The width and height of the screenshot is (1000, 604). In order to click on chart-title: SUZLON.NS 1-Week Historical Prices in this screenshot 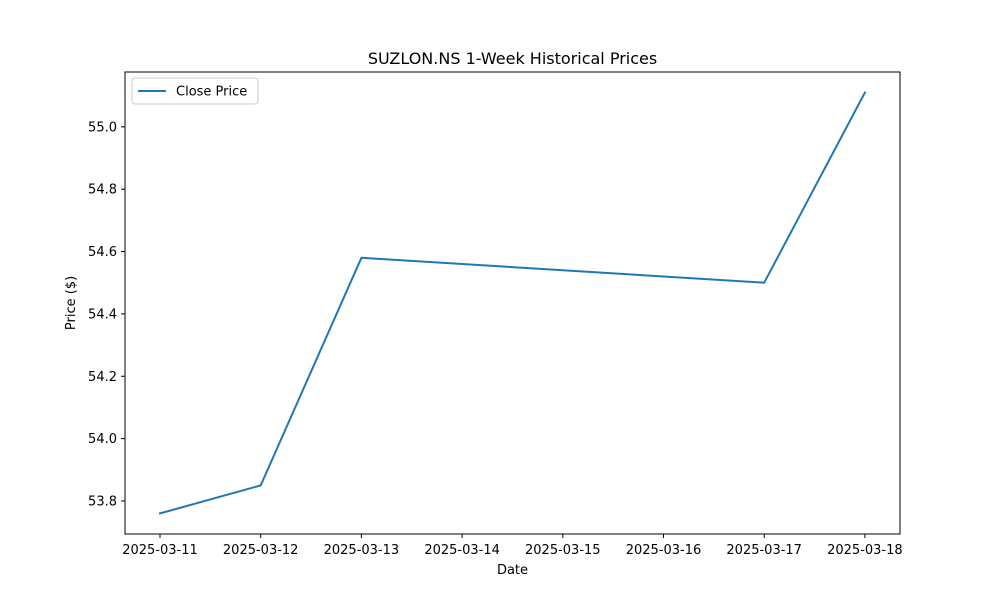, I will do `click(512, 58)`.